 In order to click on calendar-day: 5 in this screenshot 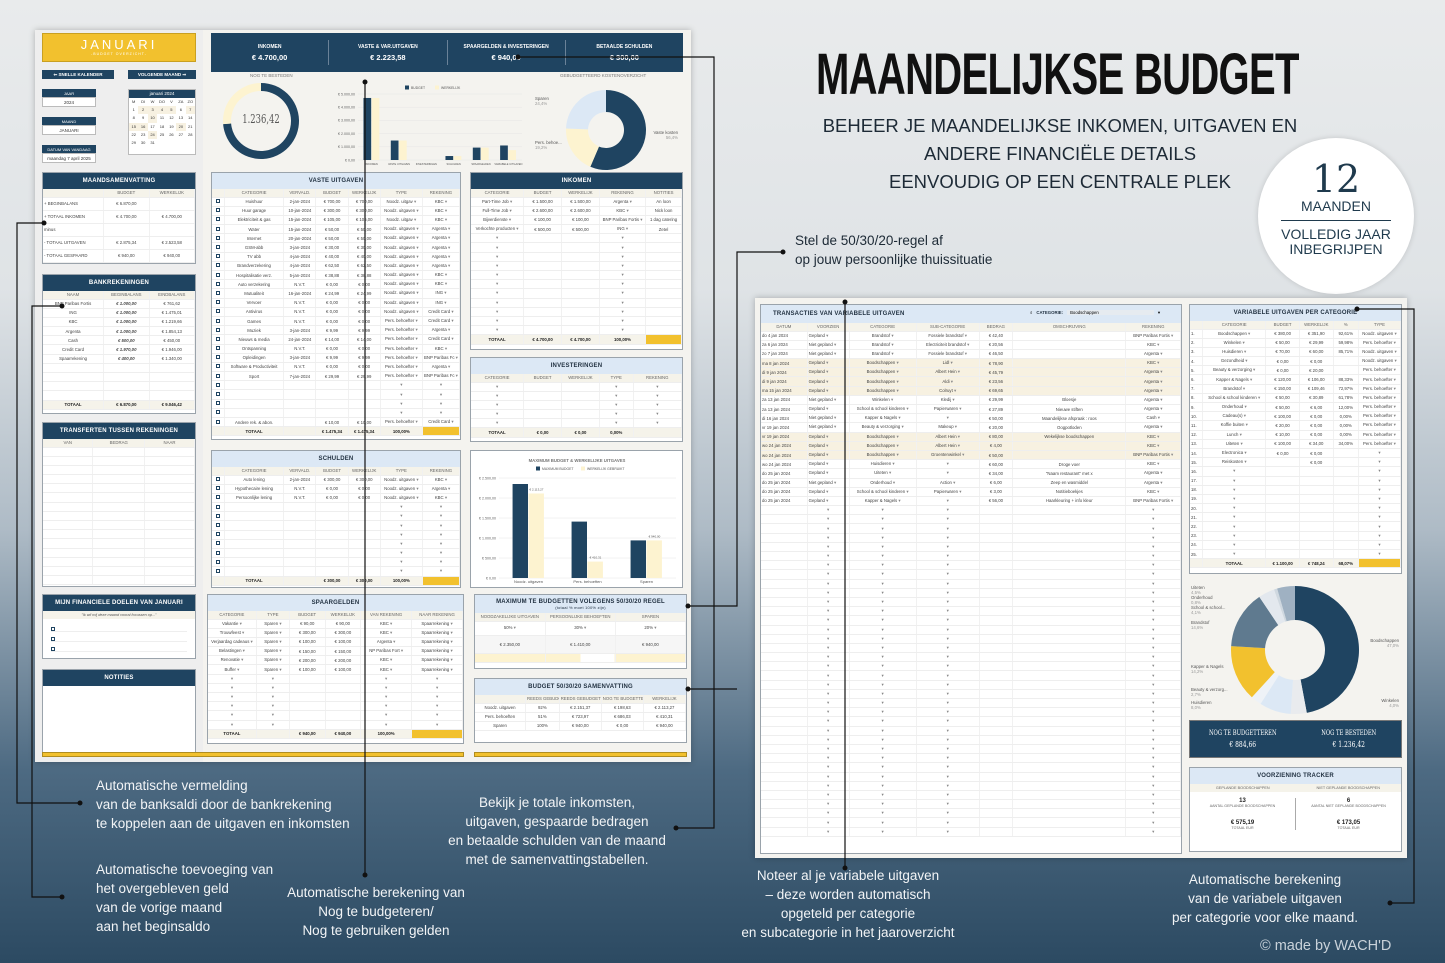, I will do `click(171, 110)`.